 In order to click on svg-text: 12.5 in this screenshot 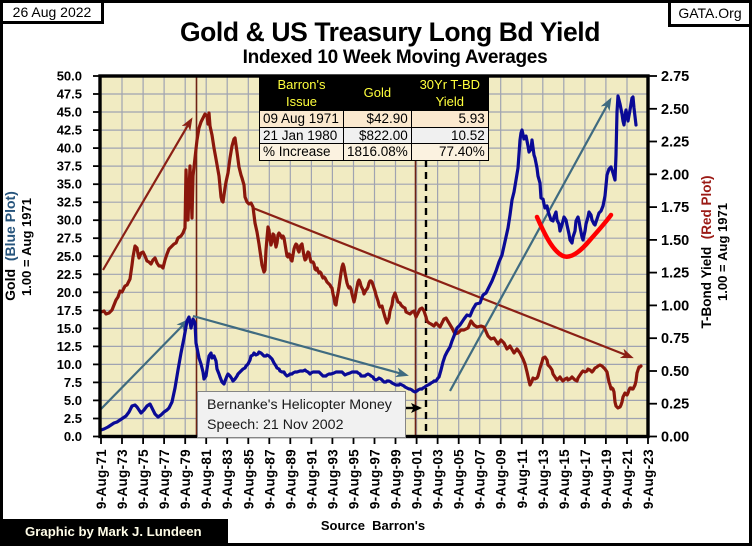, I will do `click(69, 346)`.